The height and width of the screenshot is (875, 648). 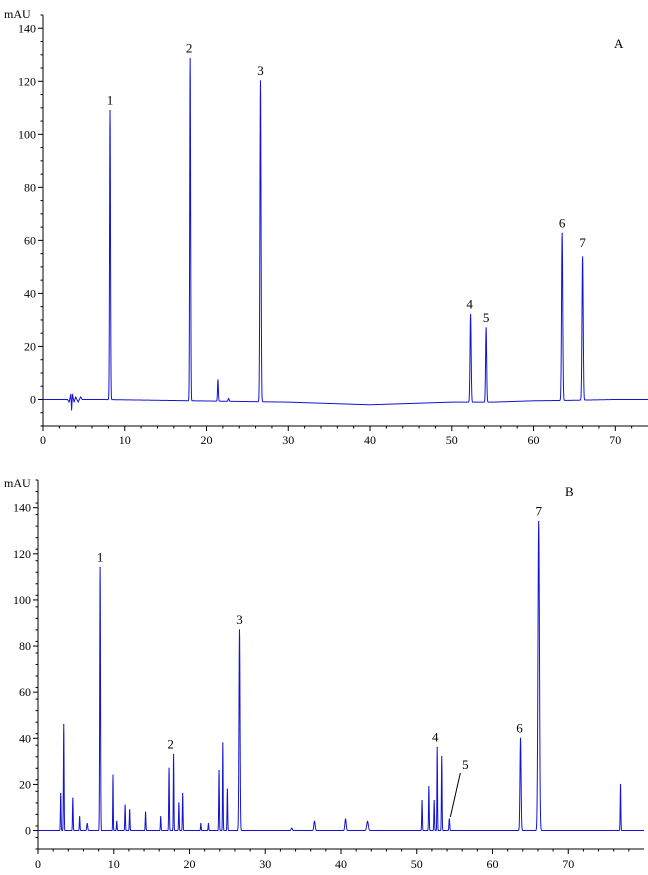 What do you see at coordinates (17, 483) in the screenshot?
I see `y-axis-label-b: mAU` at bounding box center [17, 483].